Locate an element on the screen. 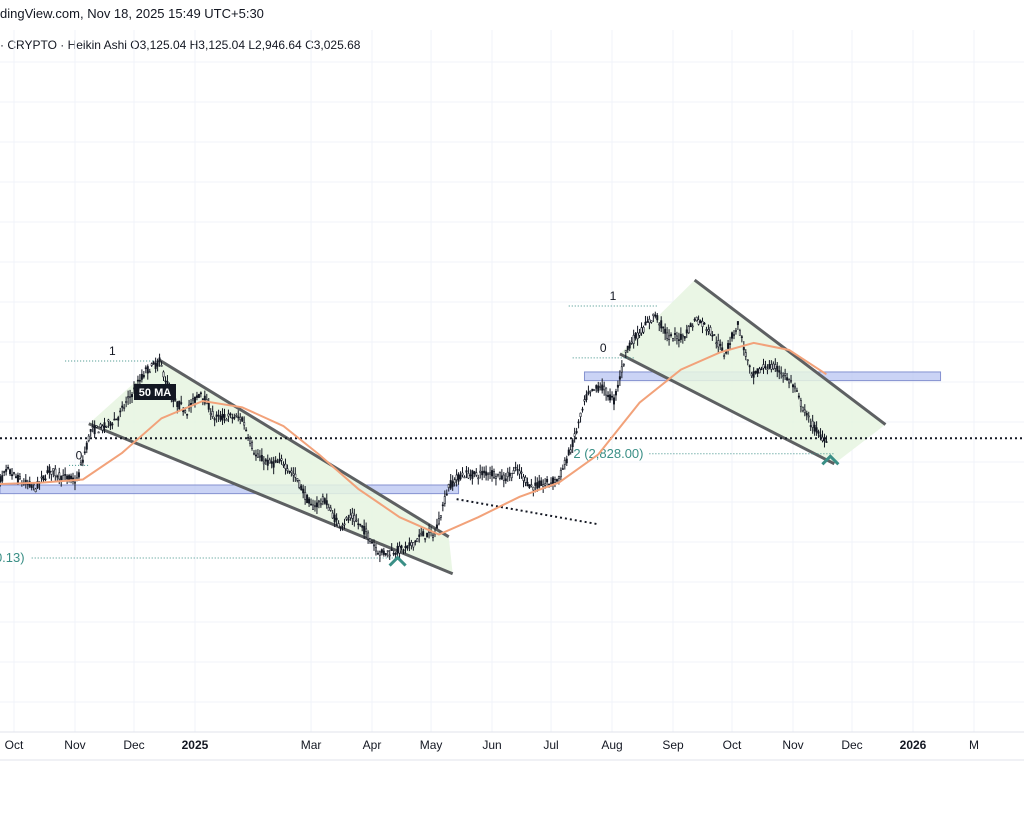 The height and width of the screenshot is (828, 1024). falling-wedge-fill is located at coordinates (270, 467).